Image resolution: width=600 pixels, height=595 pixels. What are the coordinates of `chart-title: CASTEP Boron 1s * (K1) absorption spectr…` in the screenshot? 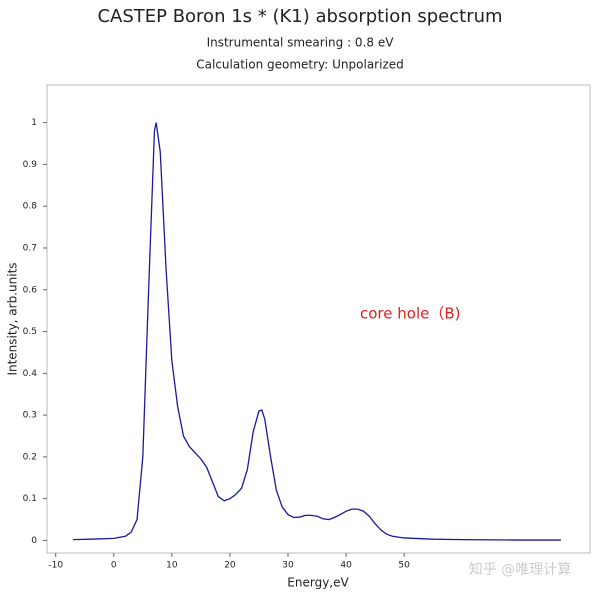 It's located at (299, 16).